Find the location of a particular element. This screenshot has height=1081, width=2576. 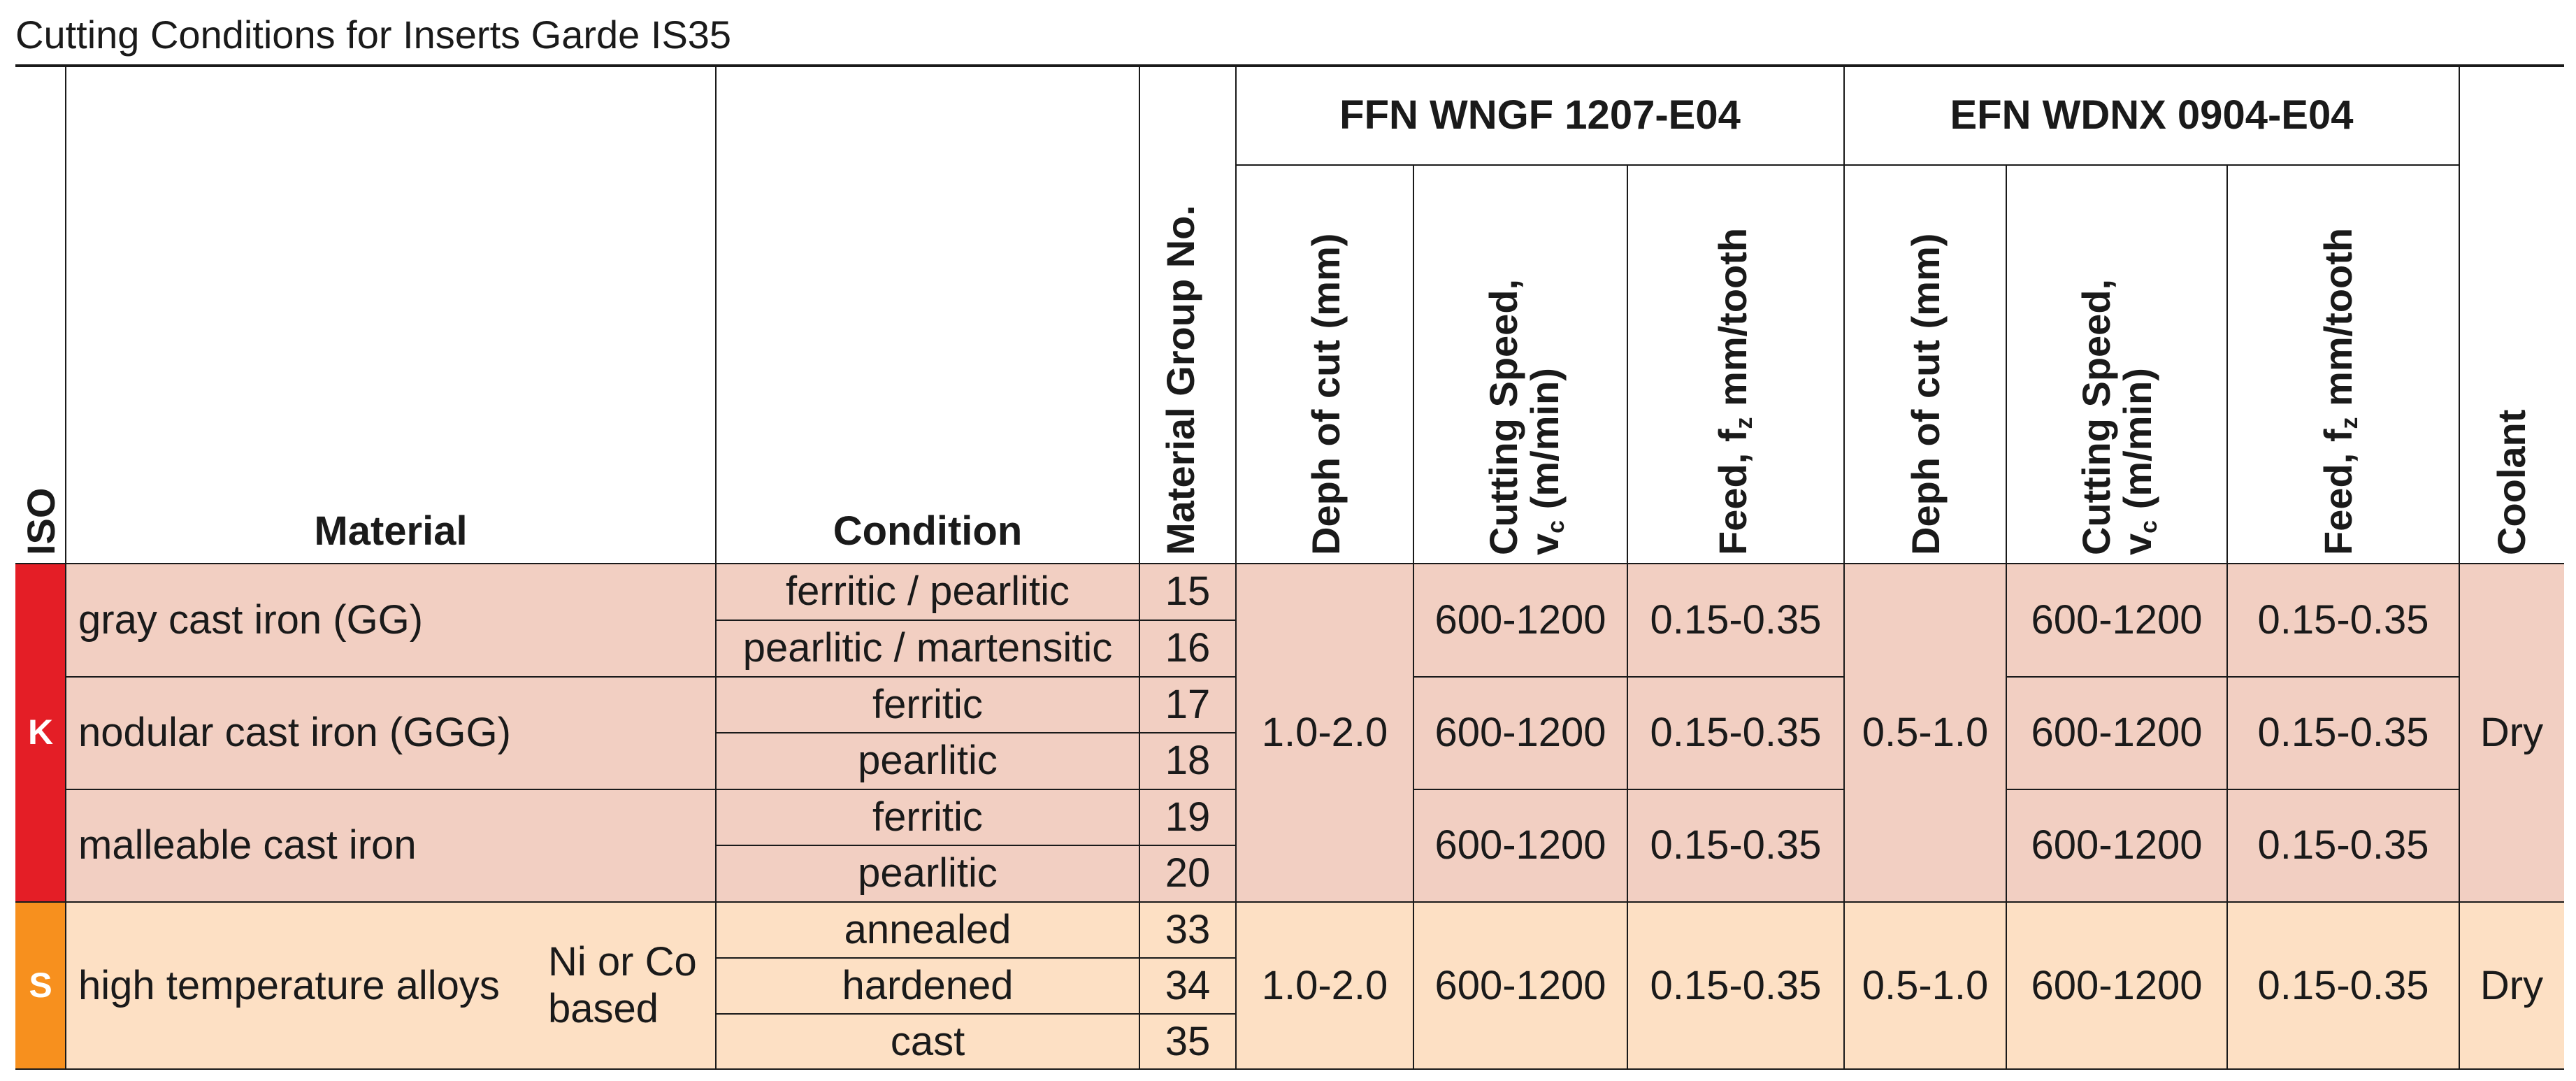

k-row2-rule-c is located at coordinates (2232, 789).